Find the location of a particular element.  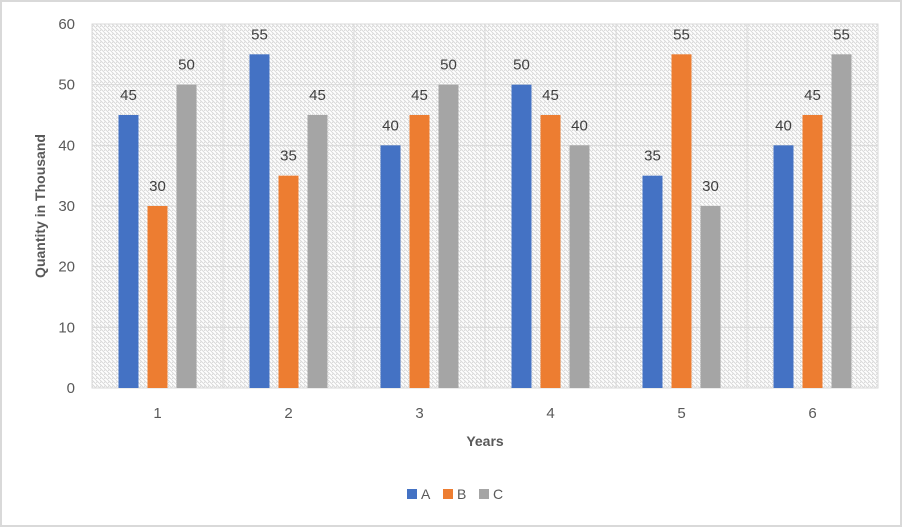

y-tick-label: 20 is located at coordinates (66, 267).